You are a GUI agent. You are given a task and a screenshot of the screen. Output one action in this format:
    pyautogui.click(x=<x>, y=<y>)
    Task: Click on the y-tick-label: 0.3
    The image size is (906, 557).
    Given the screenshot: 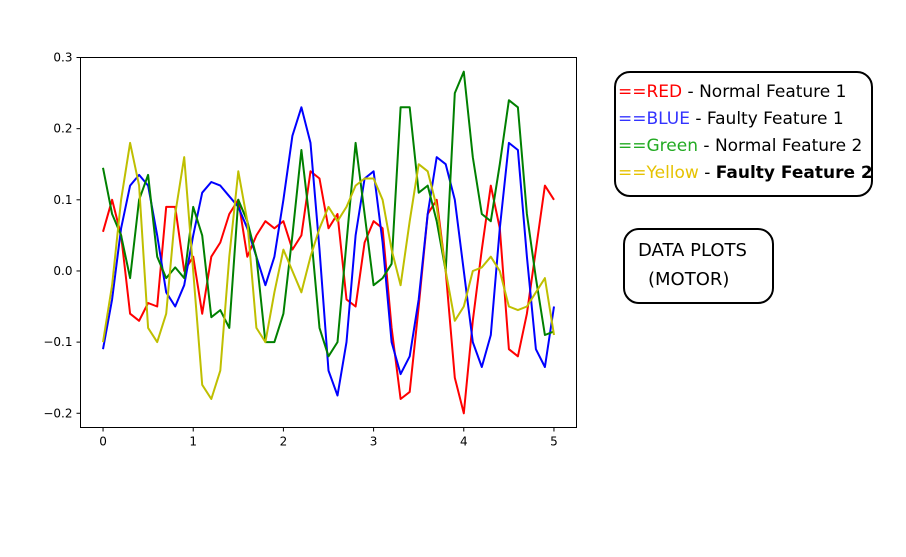 What is the action you would take?
    pyautogui.click(x=62, y=58)
    